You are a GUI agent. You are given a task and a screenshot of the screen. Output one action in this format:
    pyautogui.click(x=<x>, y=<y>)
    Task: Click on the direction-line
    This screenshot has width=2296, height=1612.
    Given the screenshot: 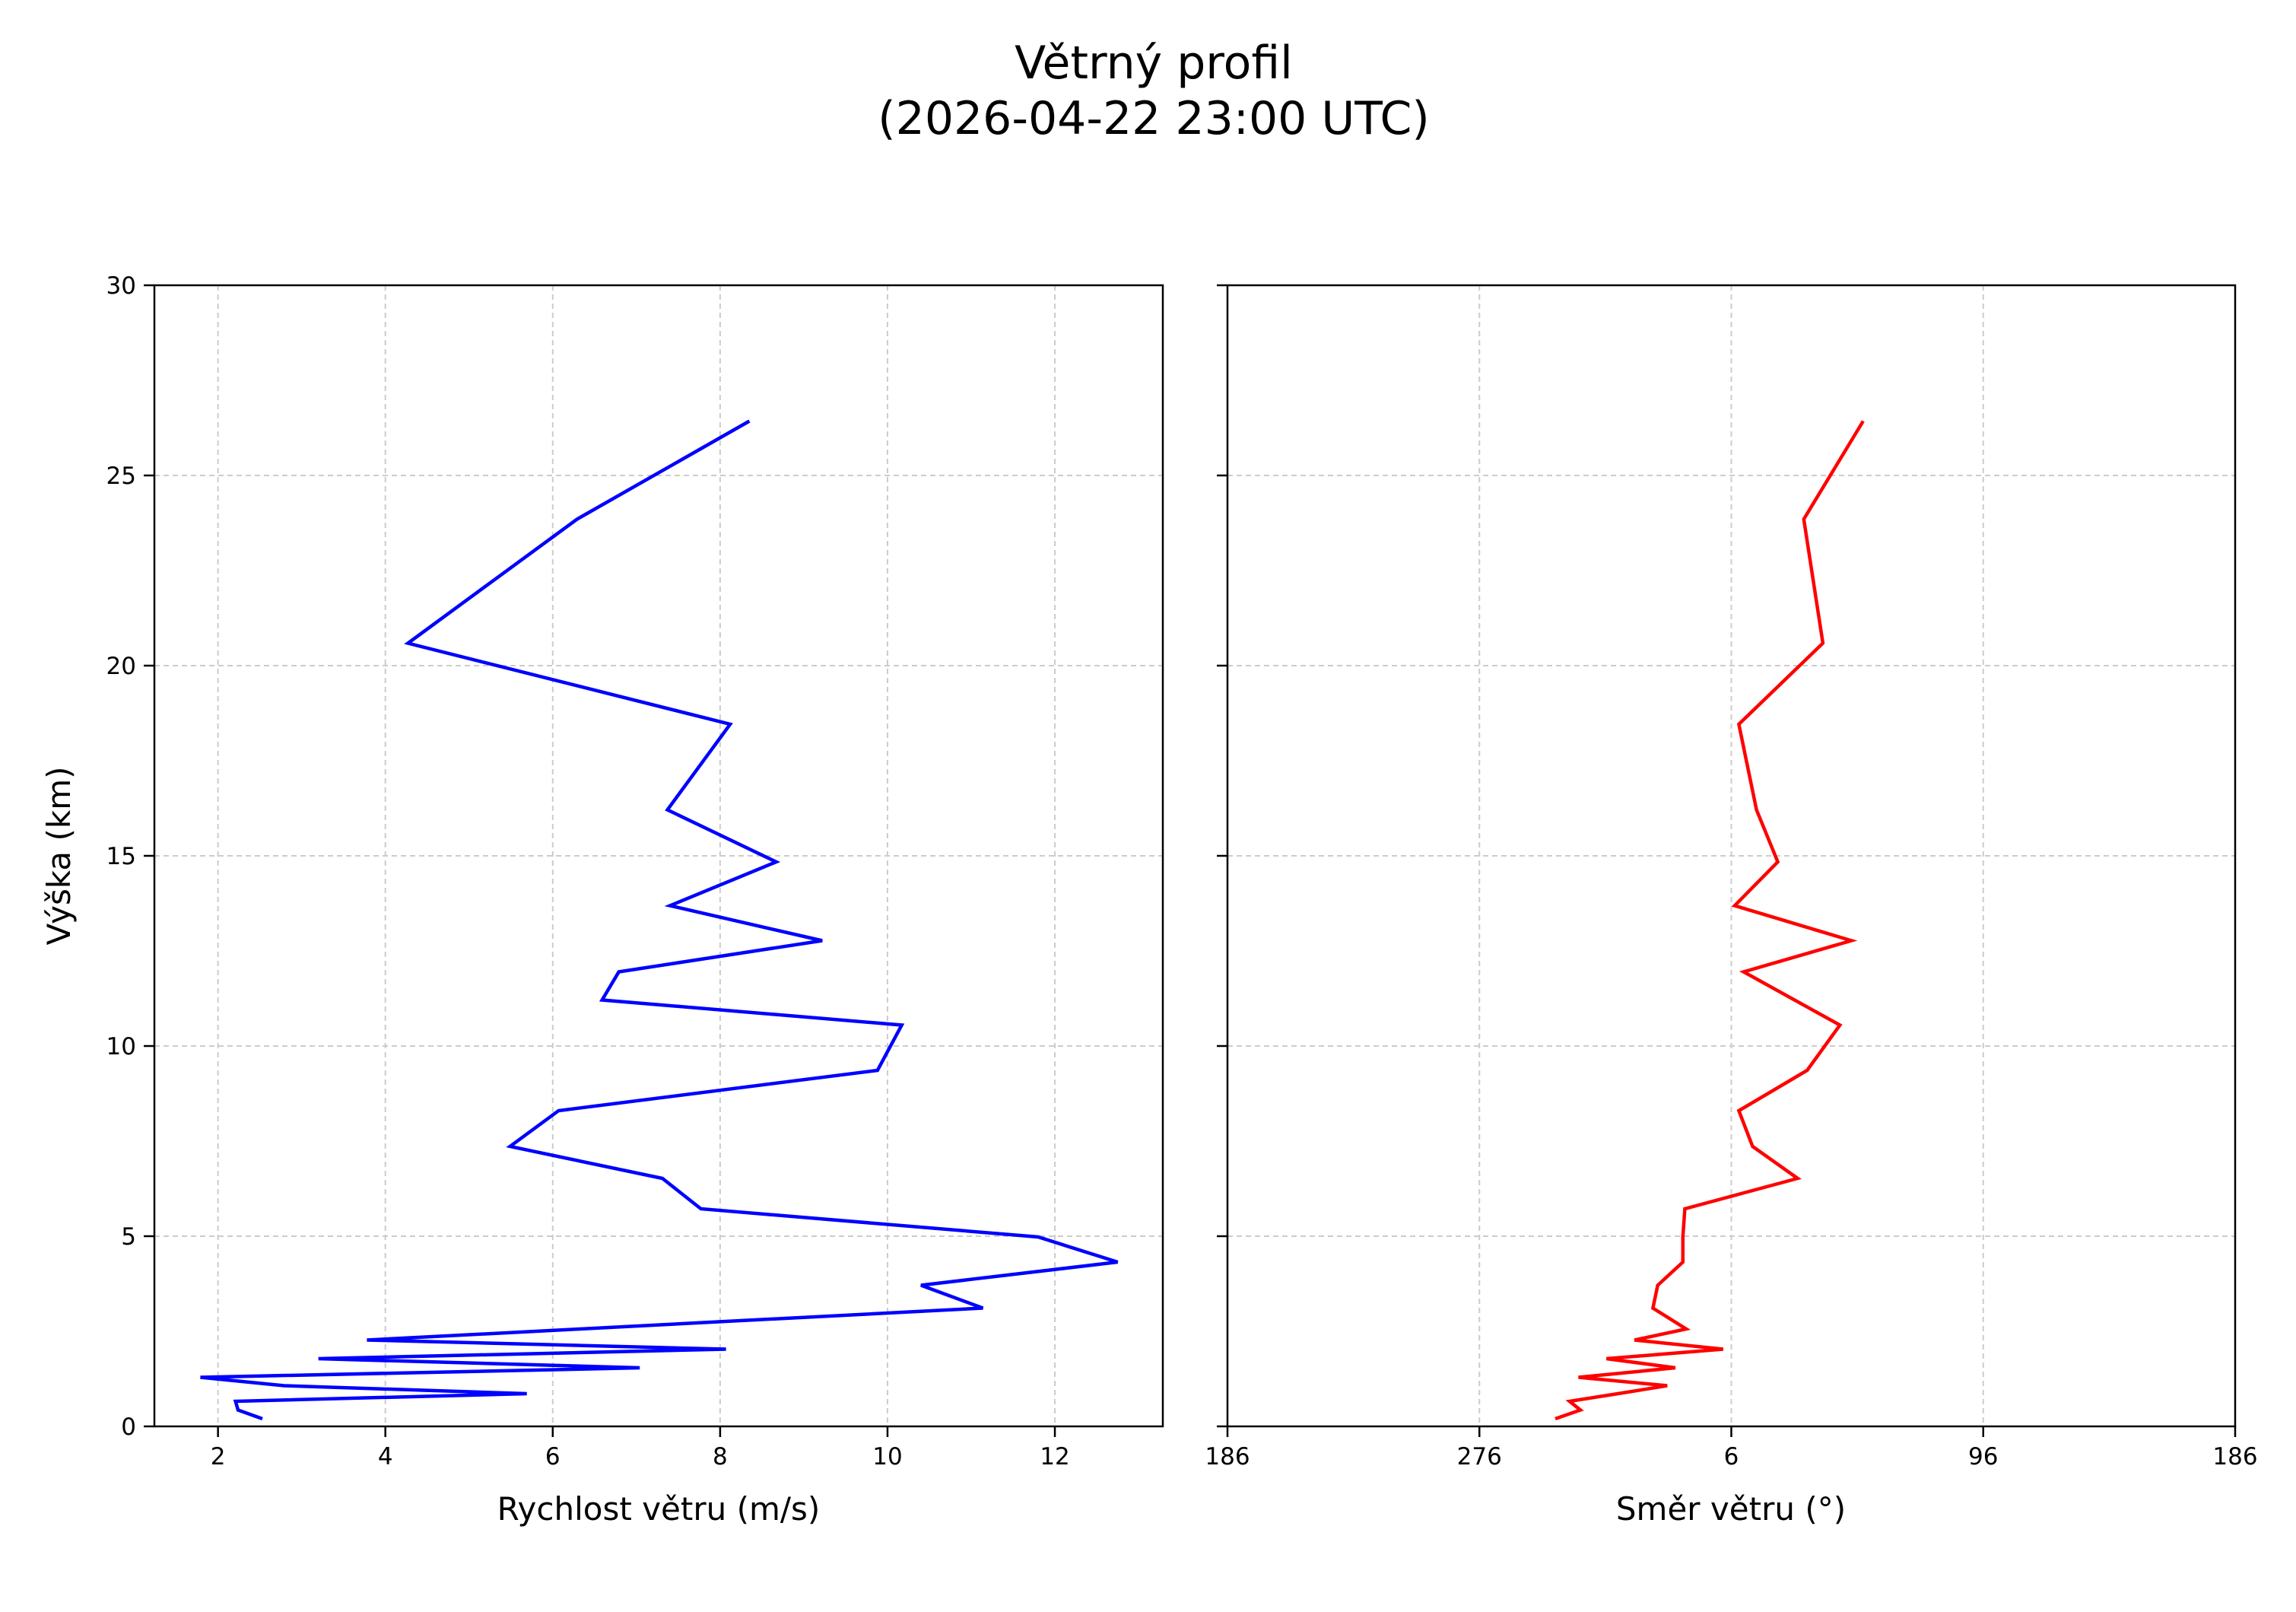 What is the action you would take?
    pyautogui.click(x=1709, y=920)
    